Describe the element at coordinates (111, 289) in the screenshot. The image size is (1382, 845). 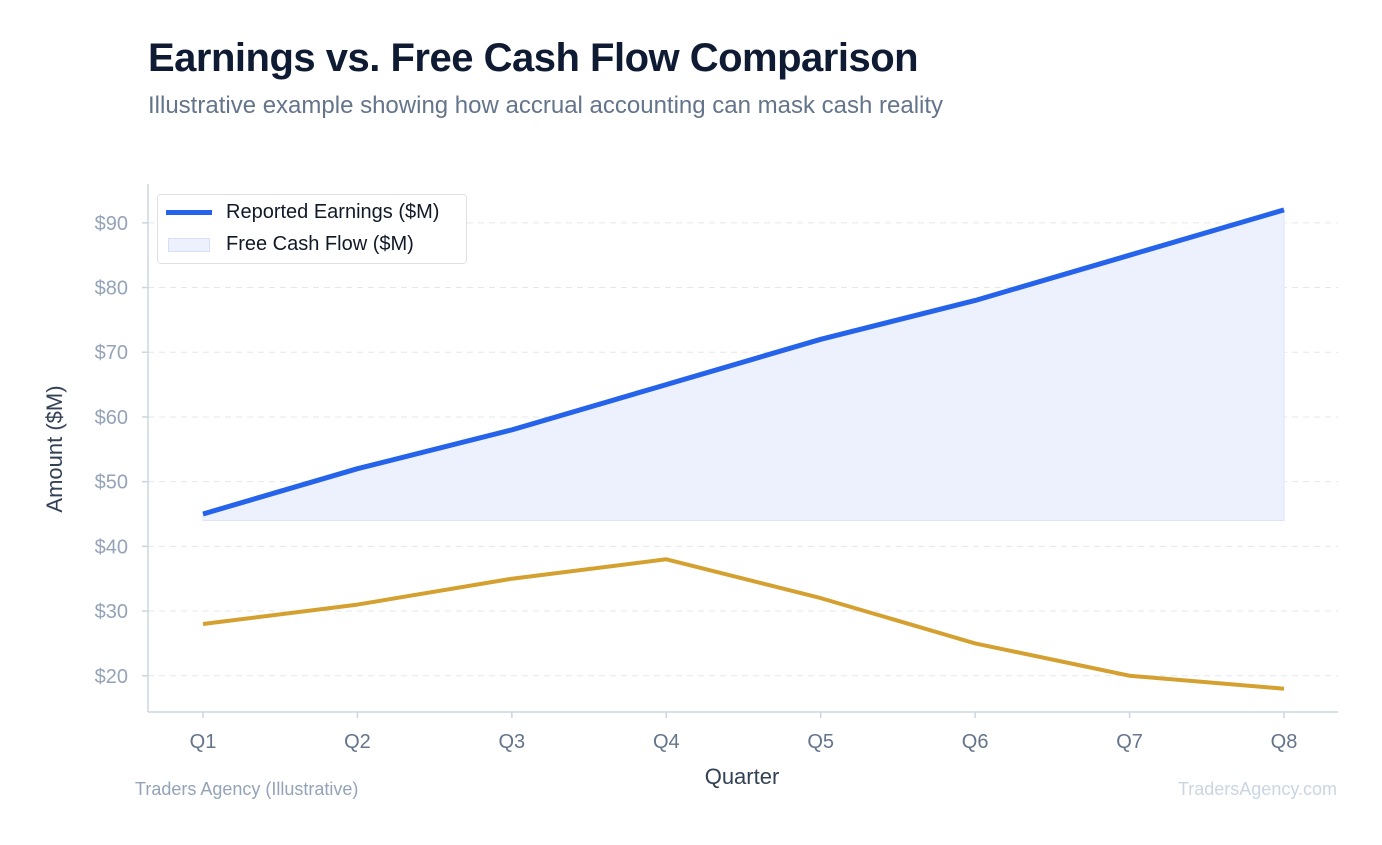
I see `y-tick-label: $80` at that location.